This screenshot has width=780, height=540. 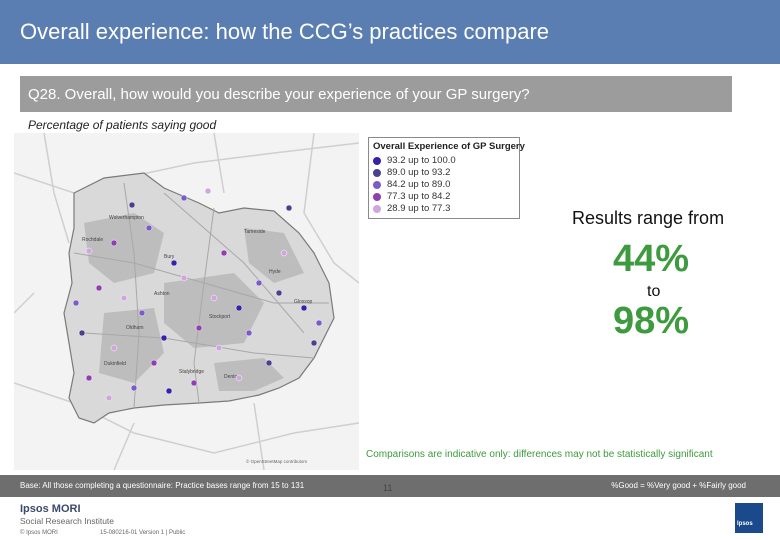 I want to click on place-label: Glossop, so click(x=303, y=302).